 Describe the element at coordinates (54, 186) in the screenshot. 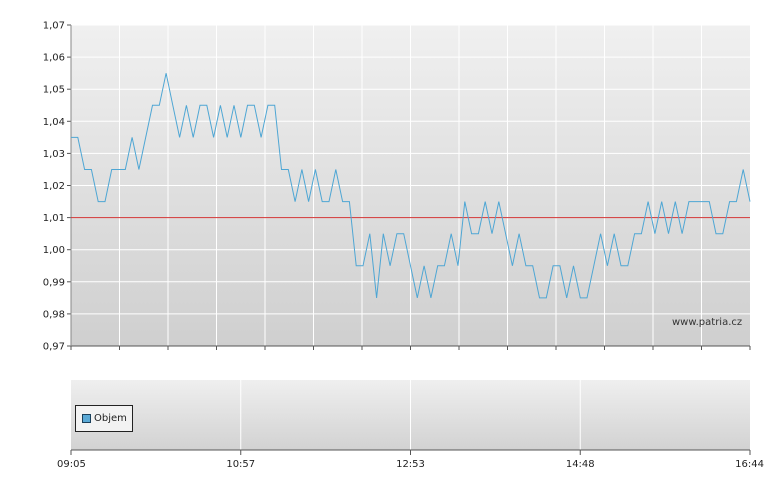

I see `price-y-tick-label: 1,02` at that location.